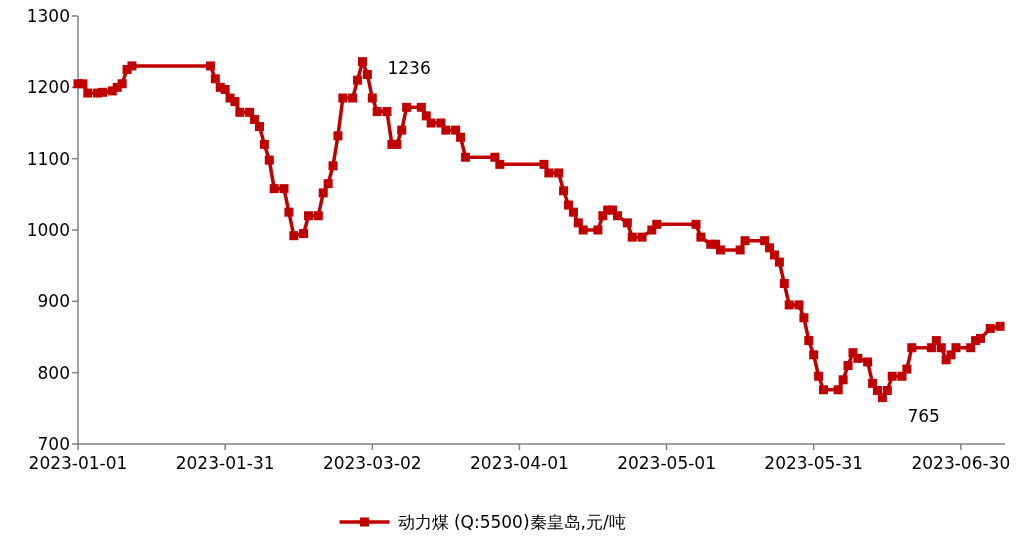 This screenshot has width=1019, height=536. Describe the element at coordinates (53, 301) in the screenshot. I see `y-tick-label: 900` at that location.